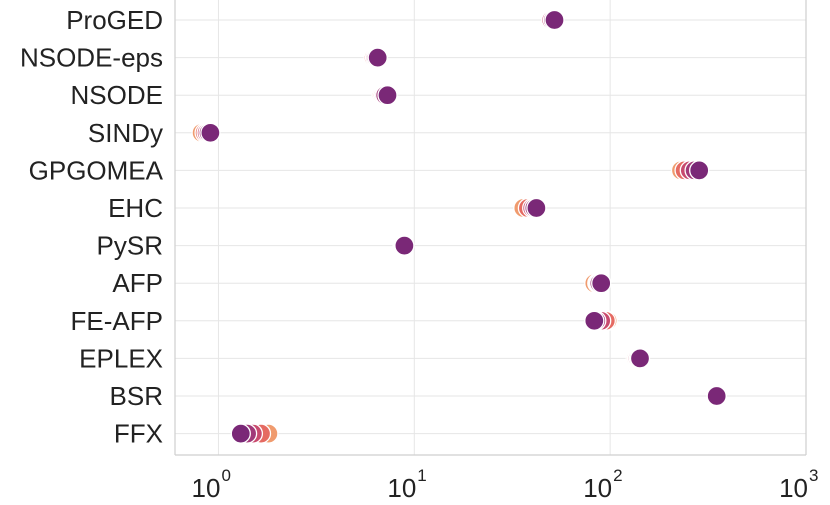 This screenshot has height=505, width=830. Describe the element at coordinates (138, 434) in the screenshot. I see `category-label: FFX` at that location.